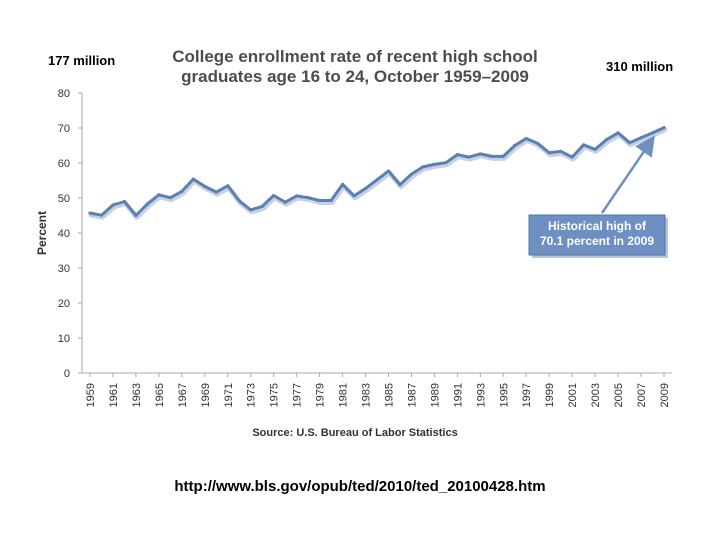 The width and height of the screenshot is (720, 540). Describe the element at coordinates (67, 374) in the screenshot. I see `y-tick-label: 0` at that location.